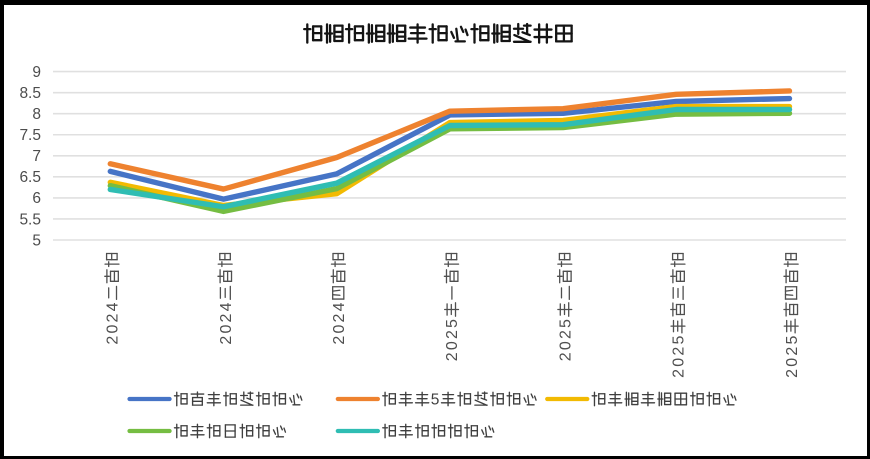  Describe the element at coordinates (36, 114) in the screenshot. I see `svg-text: 8` at that location.